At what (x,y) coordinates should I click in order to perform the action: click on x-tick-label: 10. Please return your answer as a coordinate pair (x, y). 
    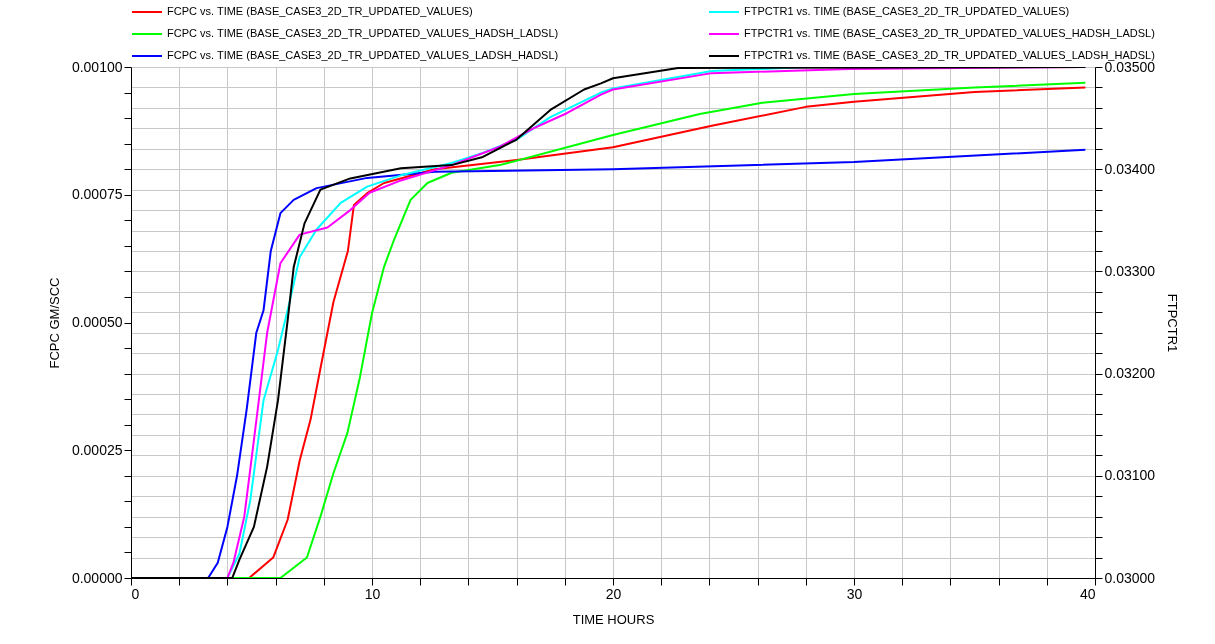
    Looking at the image, I should click on (372, 593).